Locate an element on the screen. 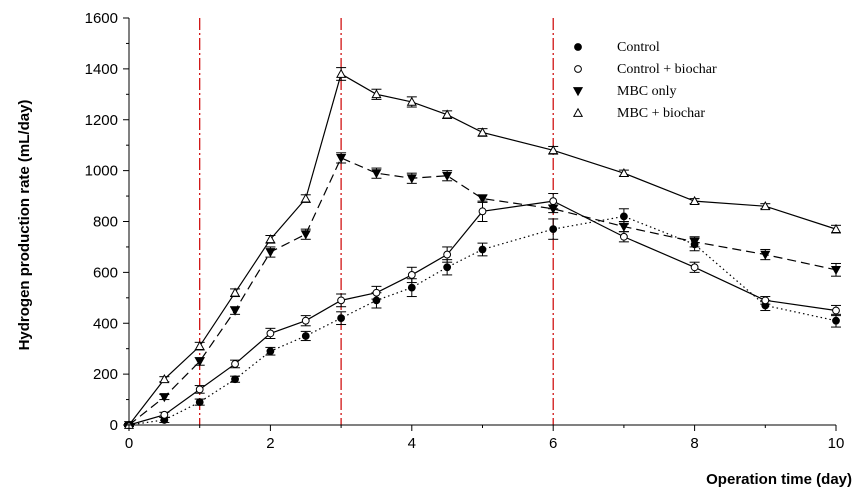  y-tick-label: 1200 is located at coordinates (101, 120).